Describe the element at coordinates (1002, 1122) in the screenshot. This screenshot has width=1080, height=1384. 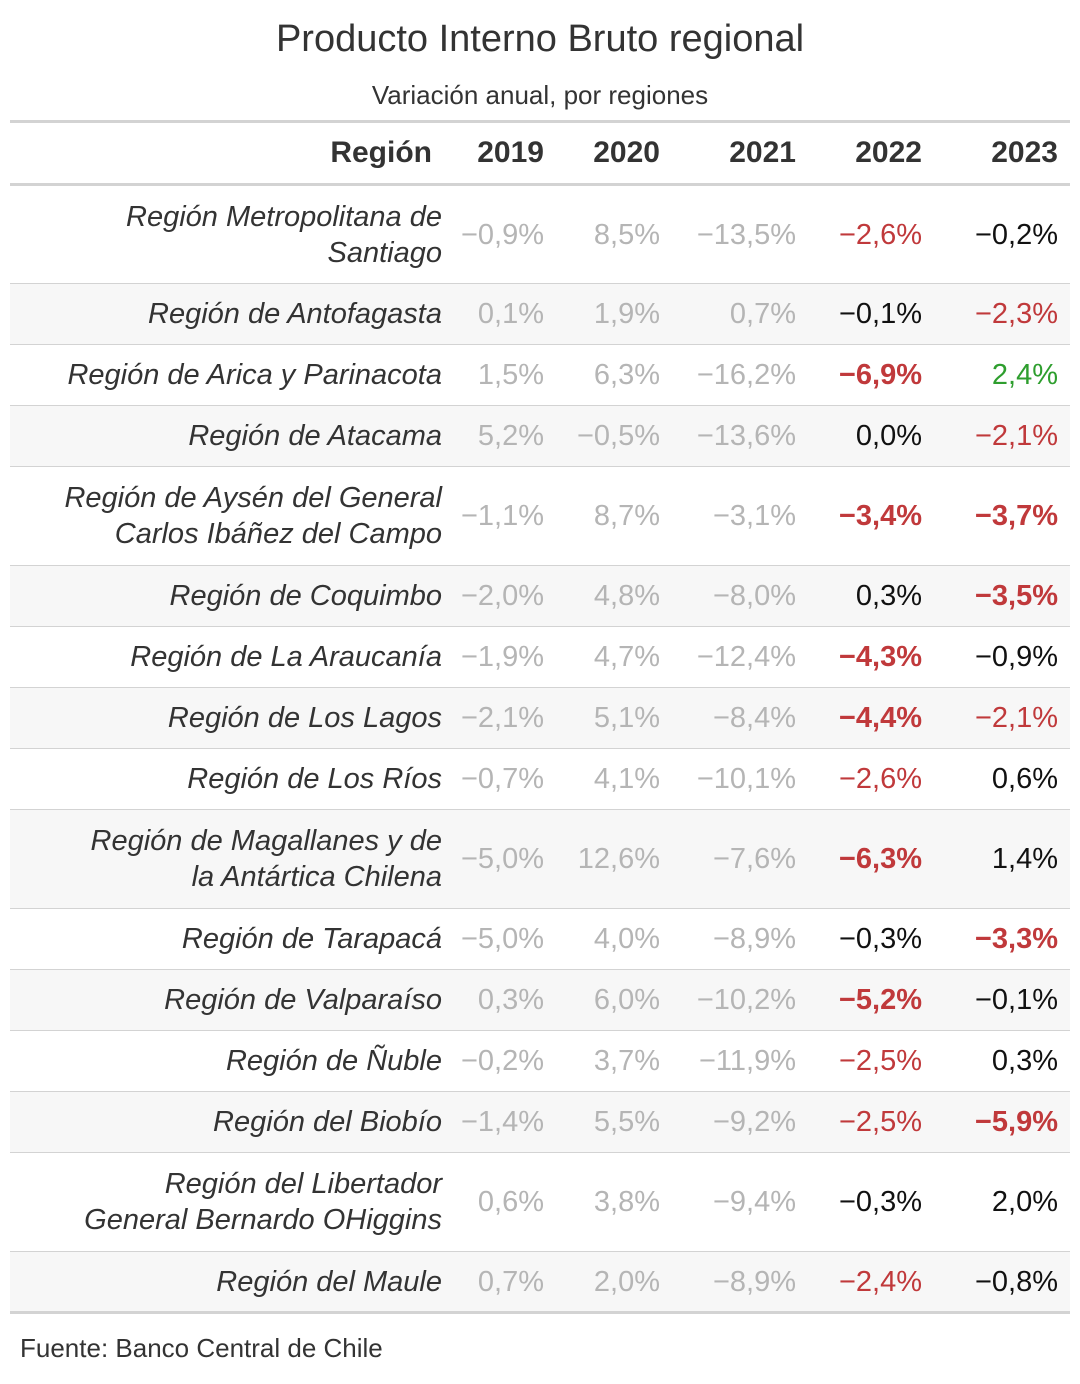
I see `value-2023: −5,9%` at that location.